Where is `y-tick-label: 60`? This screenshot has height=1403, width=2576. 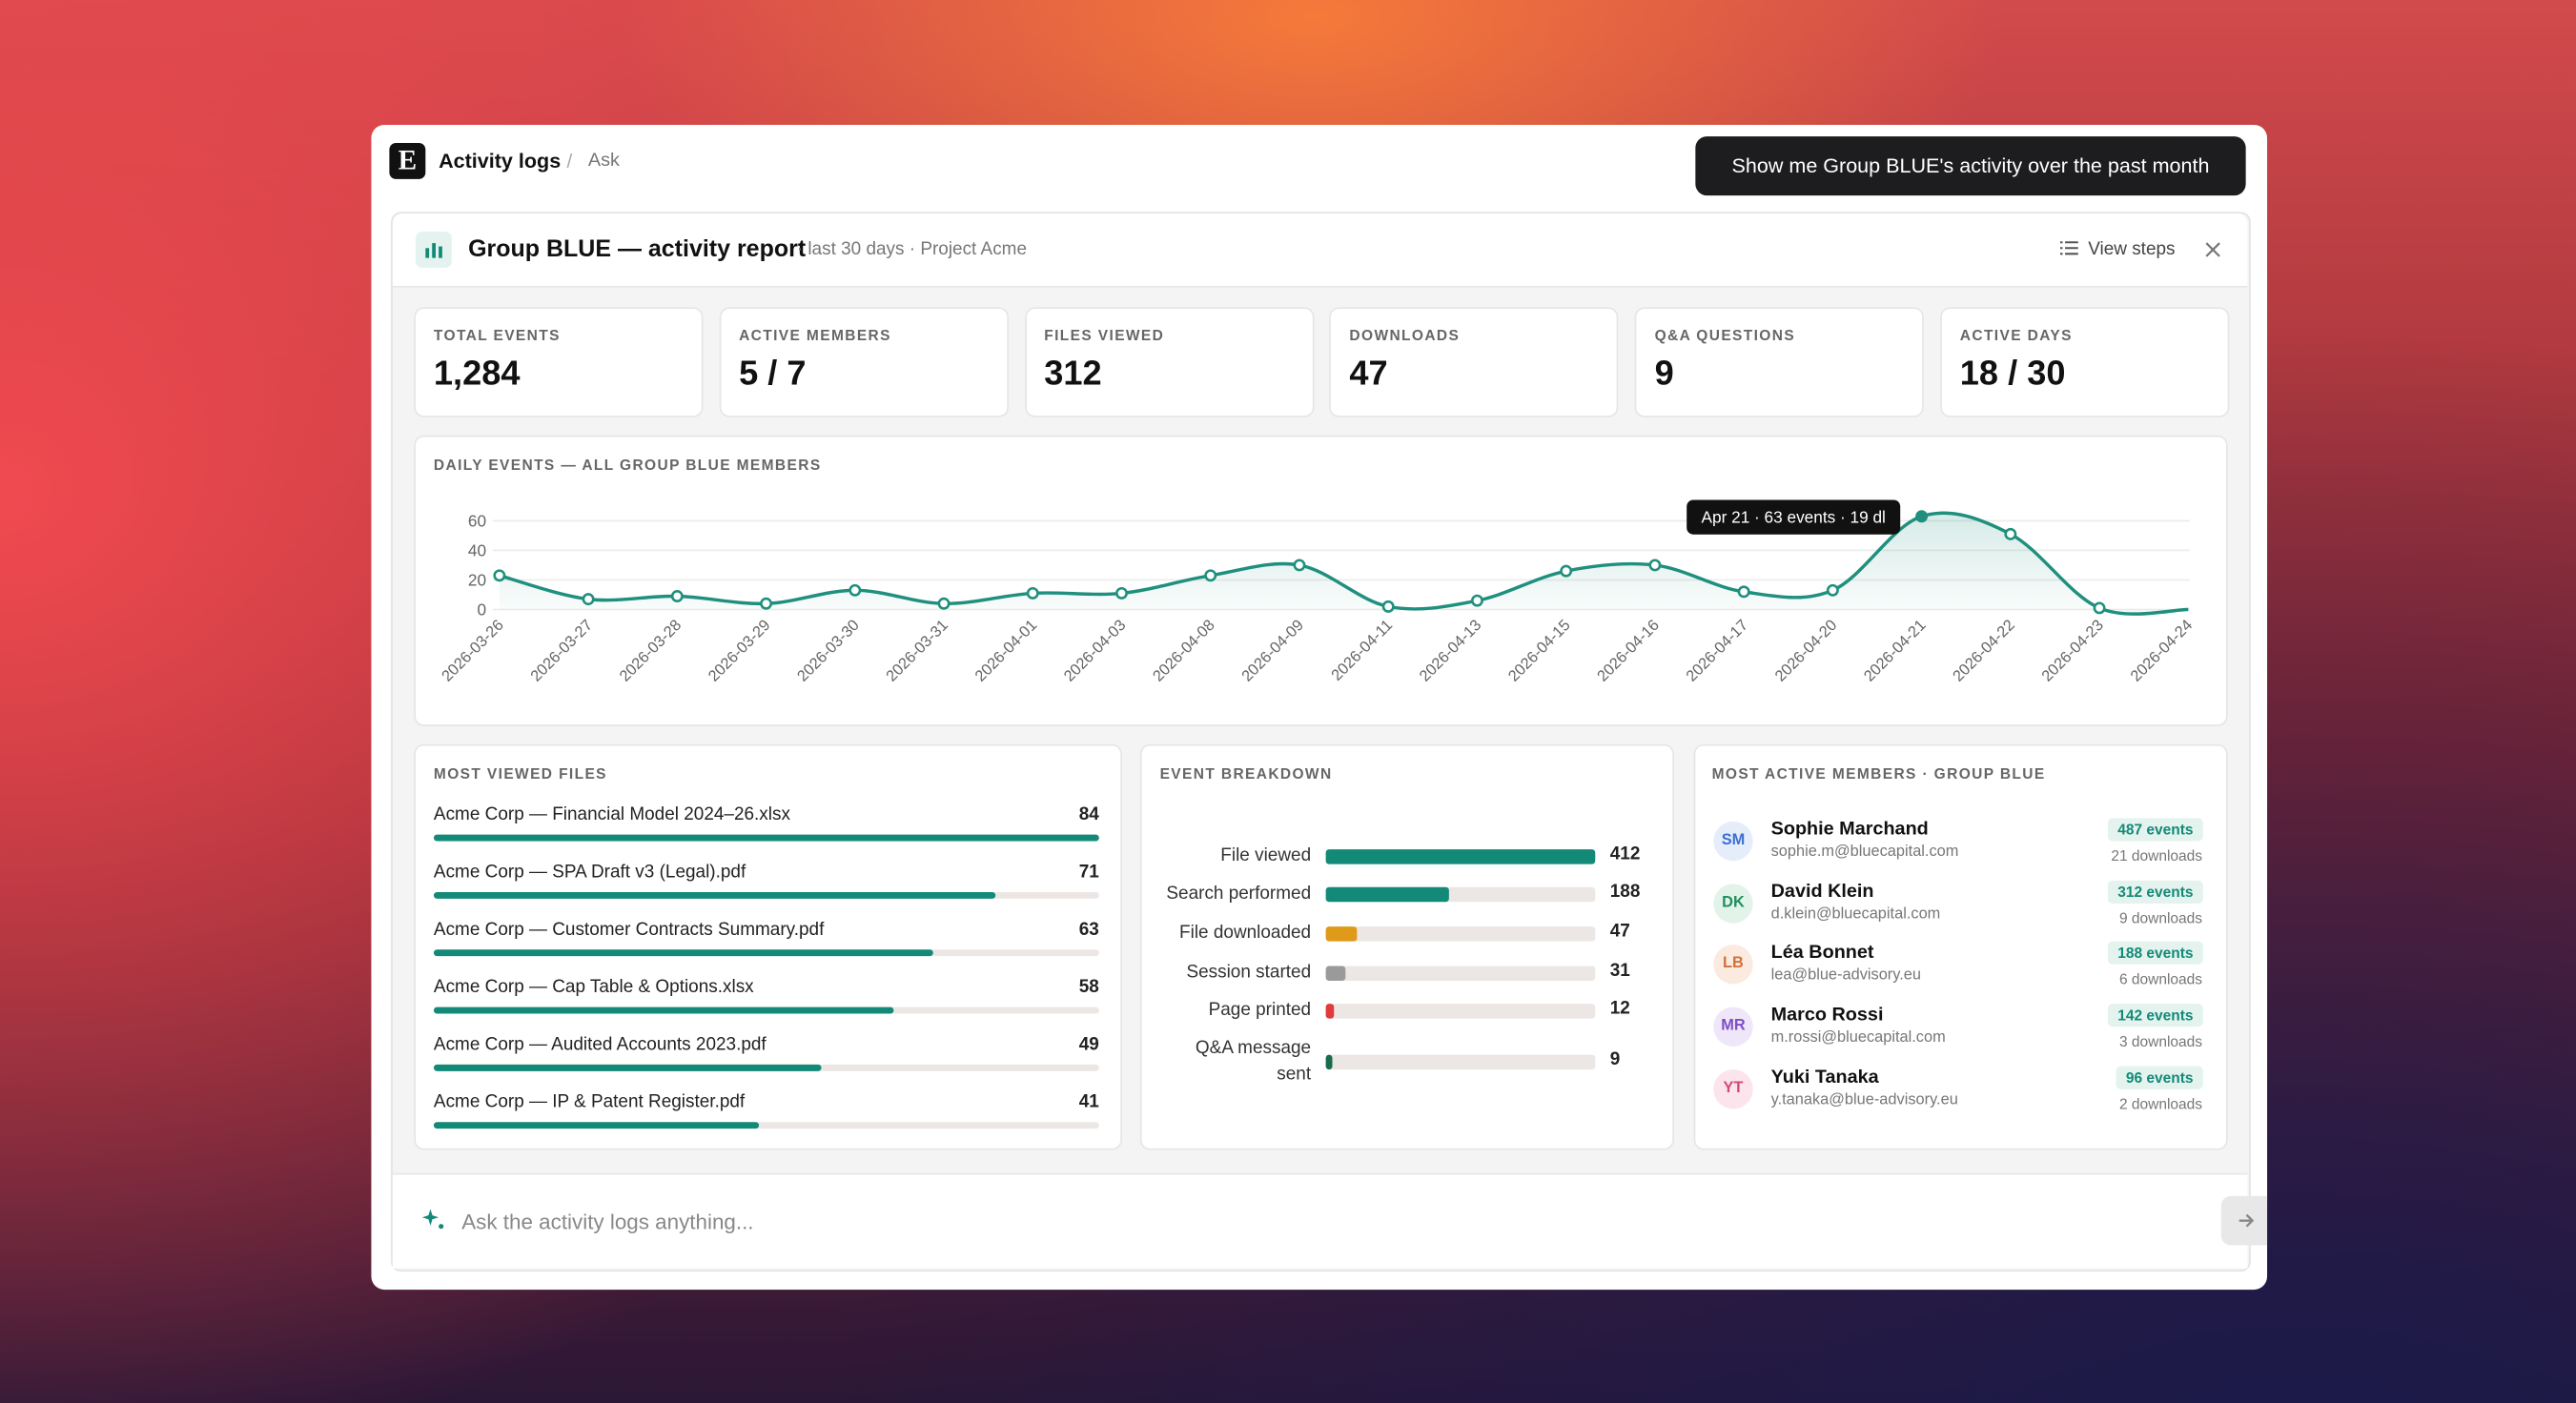
y-tick-label: 60 is located at coordinates (477, 520).